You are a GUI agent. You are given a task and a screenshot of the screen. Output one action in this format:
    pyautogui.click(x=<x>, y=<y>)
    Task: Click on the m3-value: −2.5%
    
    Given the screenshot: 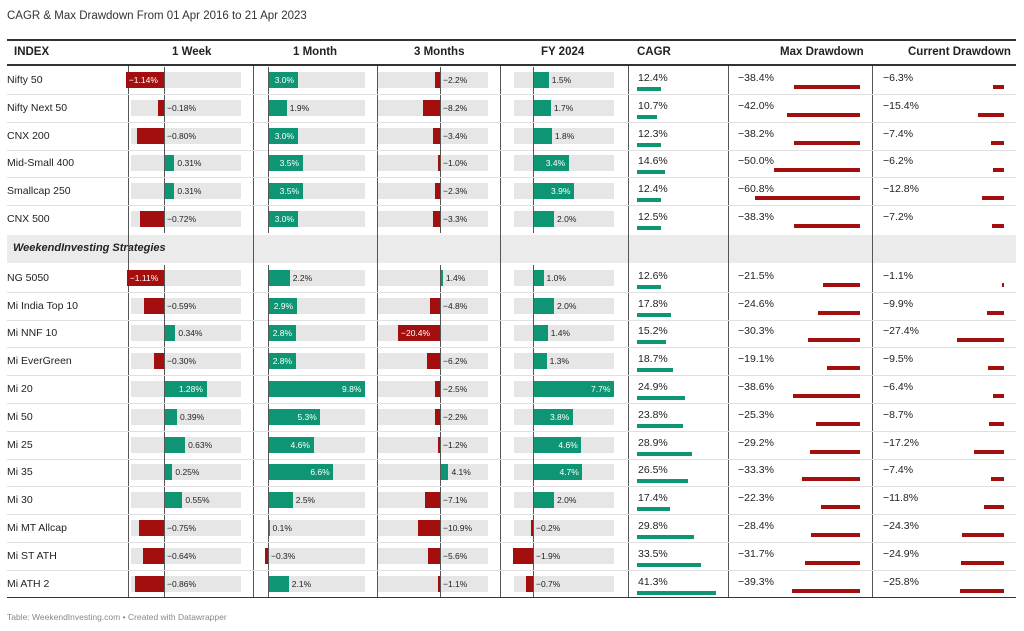 What is the action you would take?
    pyautogui.click(x=455, y=389)
    